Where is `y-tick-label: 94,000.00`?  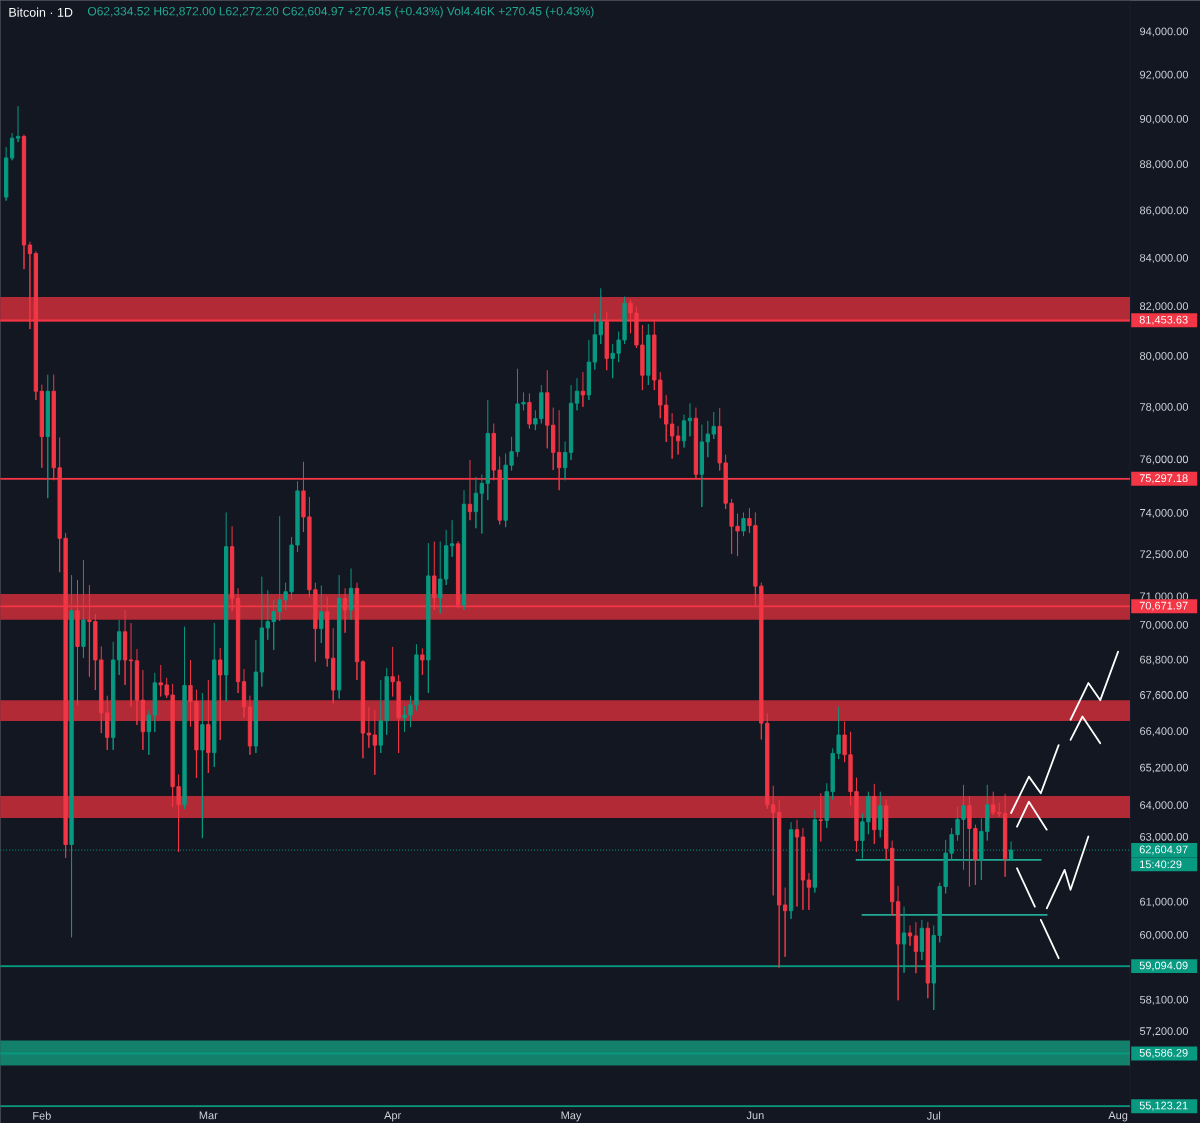
y-tick-label: 94,000.00 is located at coordinates (1164, 32).